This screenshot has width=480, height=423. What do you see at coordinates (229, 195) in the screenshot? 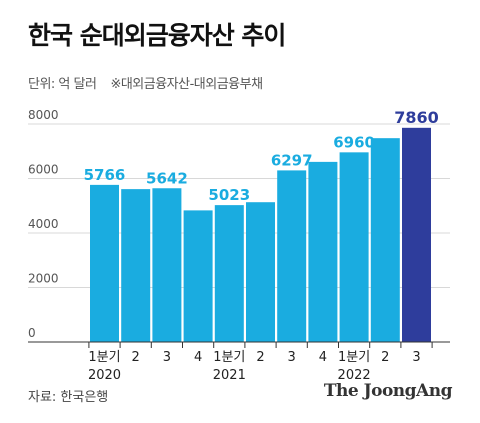
I see `data-label: 5023` at bounding box center [229, 195].